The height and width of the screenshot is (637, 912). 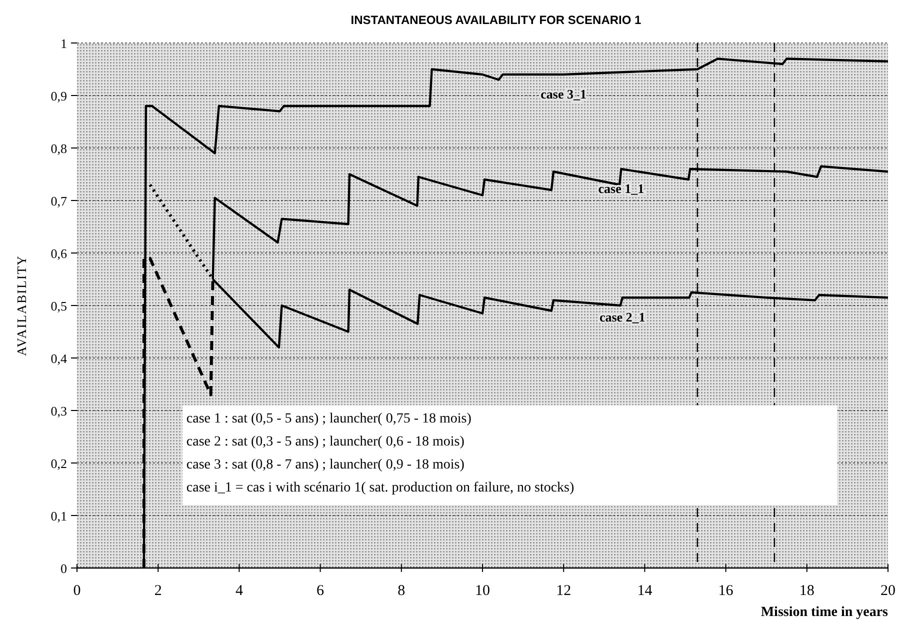 What do you see at coordinates (402, 591) in the screenshot?
I see `x-tick-label: 8` at bounding box center [402, 591].